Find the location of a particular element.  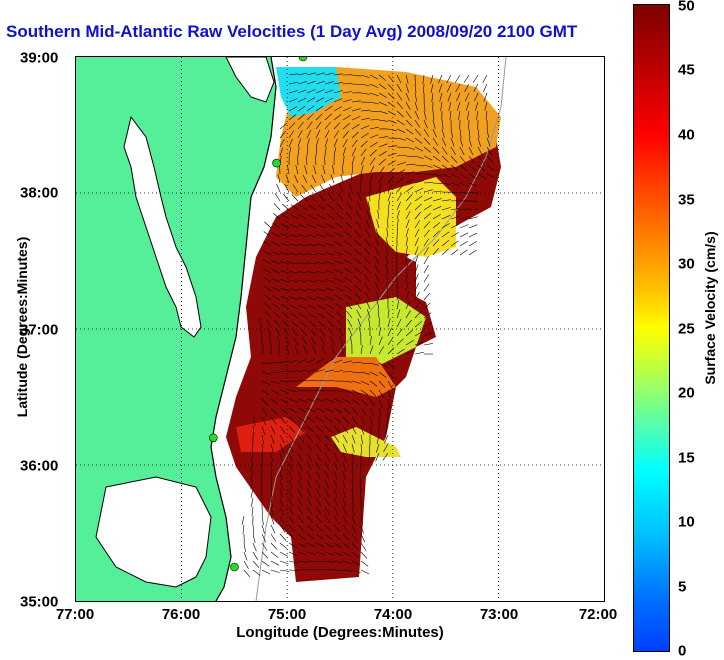

colorbar-tick-label: 40 is located at coordinates (686, 135).